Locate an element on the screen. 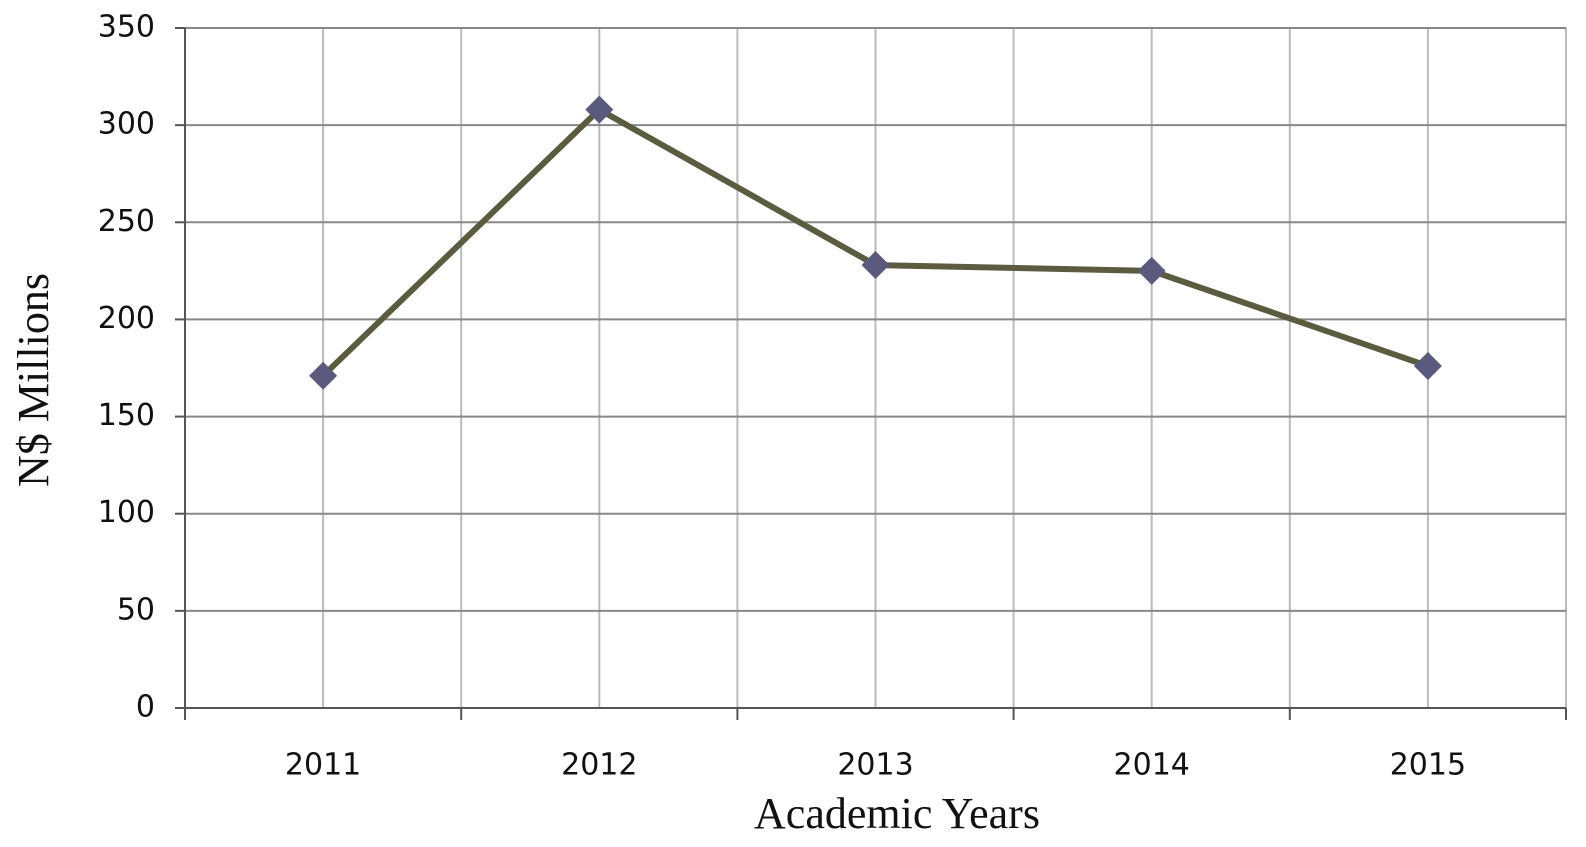  y-tick-label: 150 is located at coordinates (126, 415).